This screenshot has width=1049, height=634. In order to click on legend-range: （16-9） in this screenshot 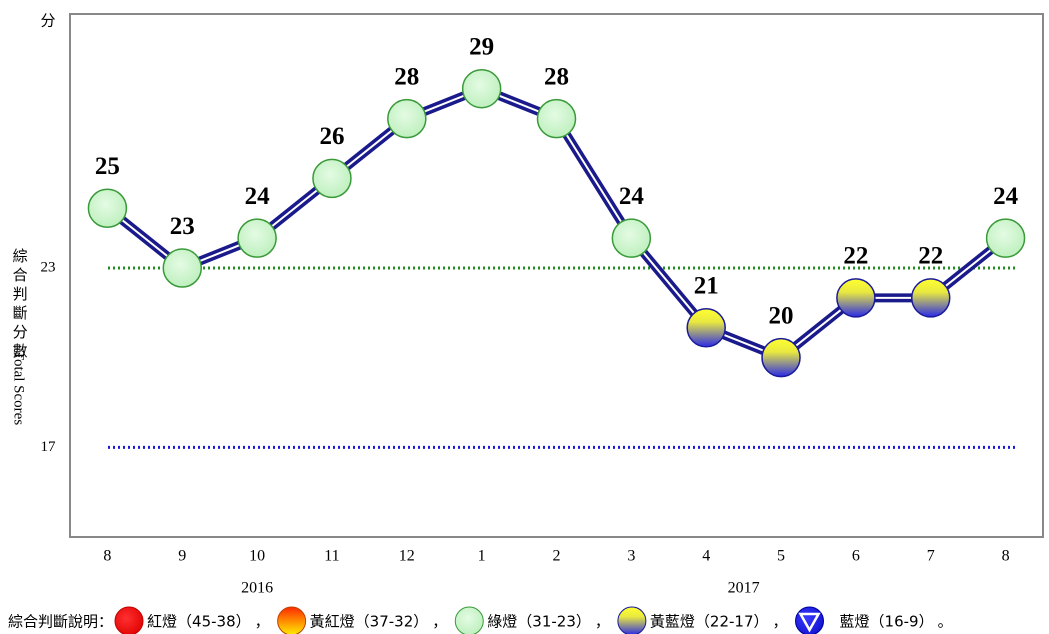, I will do `click(902, 622)`.